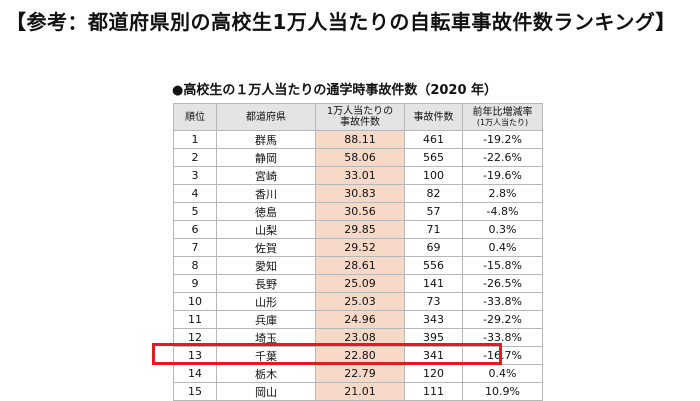 The width and height of the screenshot is (700, 401). Describe the element at coordinates (502, 112) in the screenshot. I see `header-change-label: 前年比増減率` at that location.